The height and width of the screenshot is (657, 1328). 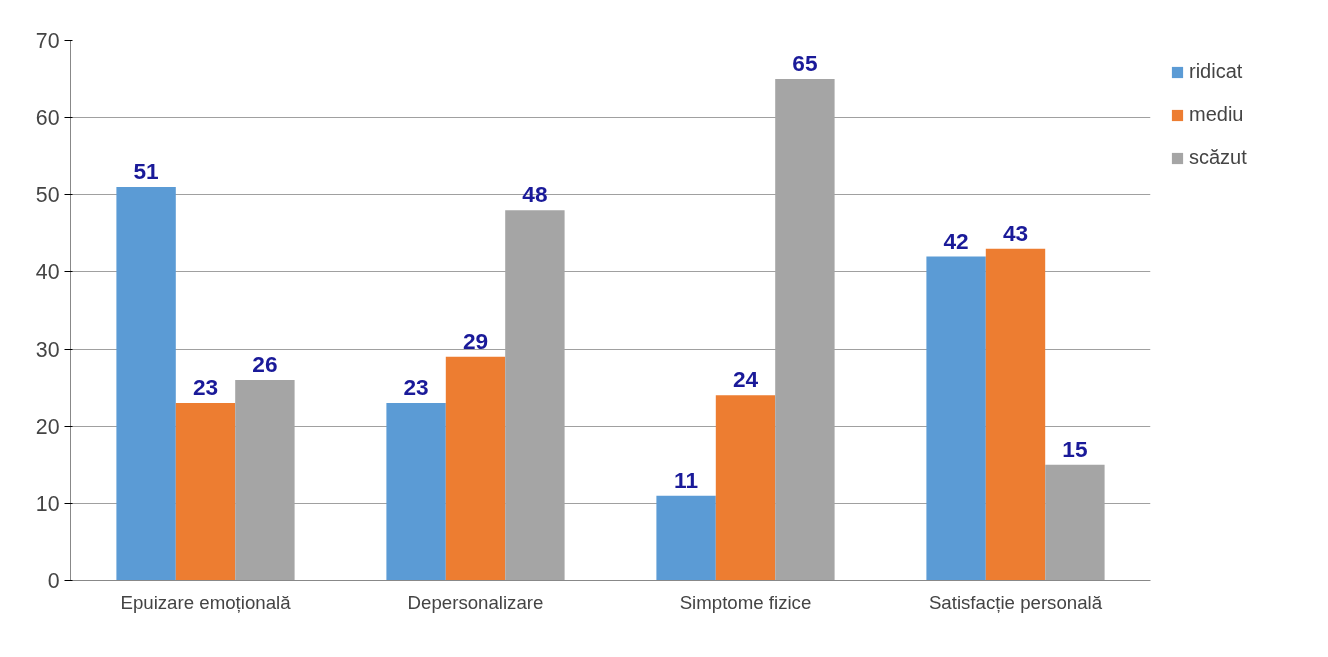 What do you see at coordinates (1216, 114) in the screenshot?
I see `legend-label: mediu` at bounding box center [1216, 114].